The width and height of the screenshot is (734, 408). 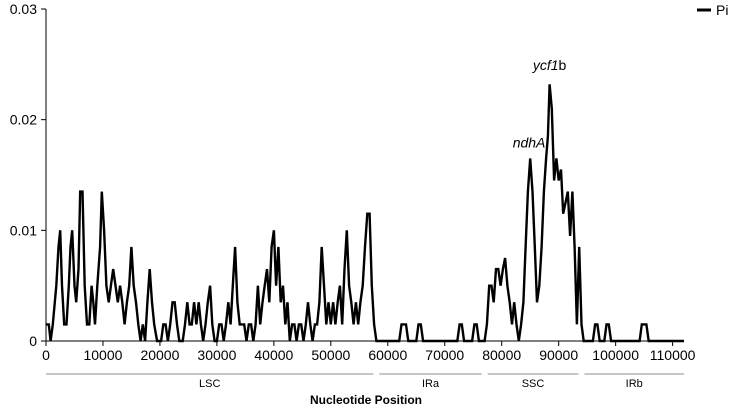 What do you see at coordinates (23, 120) in the screenshot?
I see `y-tick-label: 0.02` at bounding box center [23, 120].